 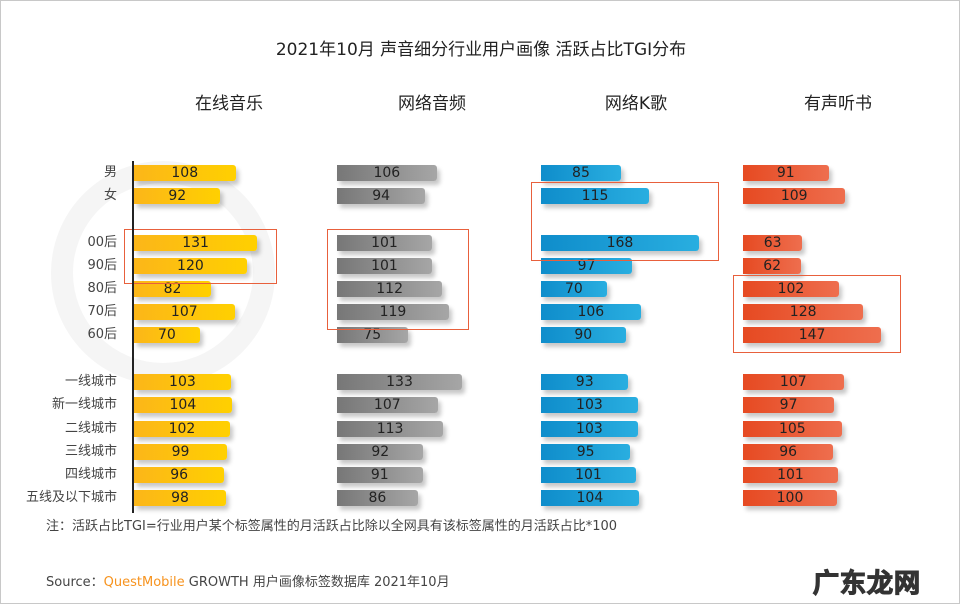 I want to click on bar: 113, so click(x=390, y=429).